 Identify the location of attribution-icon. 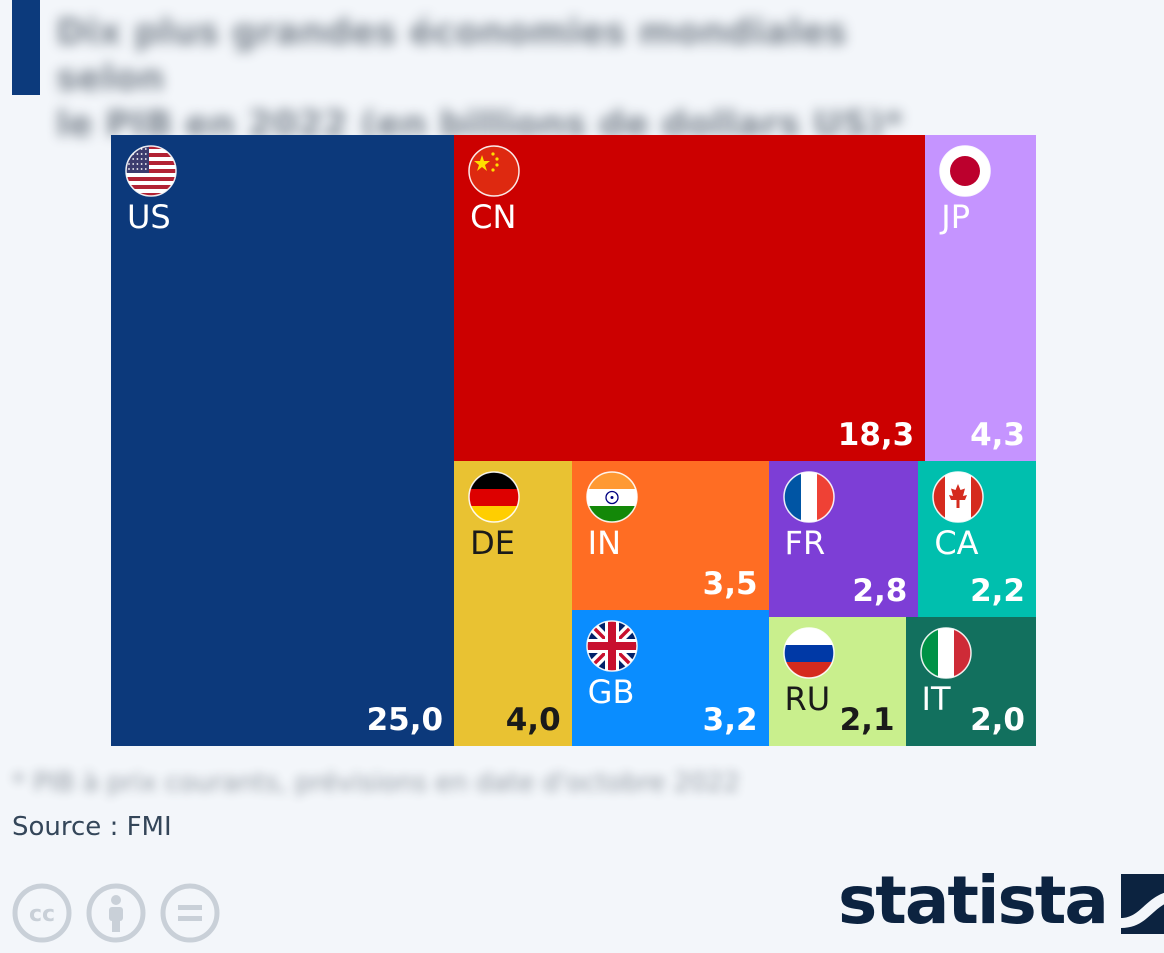
(116, 913).